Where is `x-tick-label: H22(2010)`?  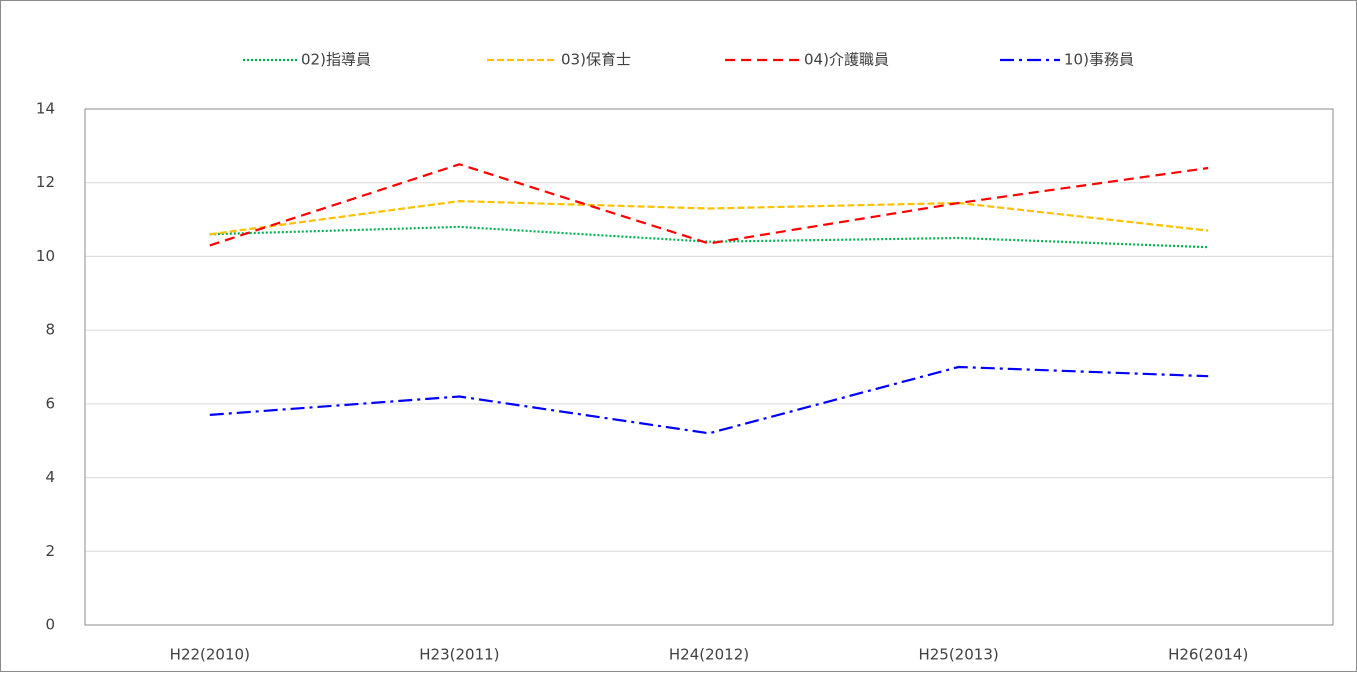
x-tick-label: H22(2010) is located at coordinates (210, 655).